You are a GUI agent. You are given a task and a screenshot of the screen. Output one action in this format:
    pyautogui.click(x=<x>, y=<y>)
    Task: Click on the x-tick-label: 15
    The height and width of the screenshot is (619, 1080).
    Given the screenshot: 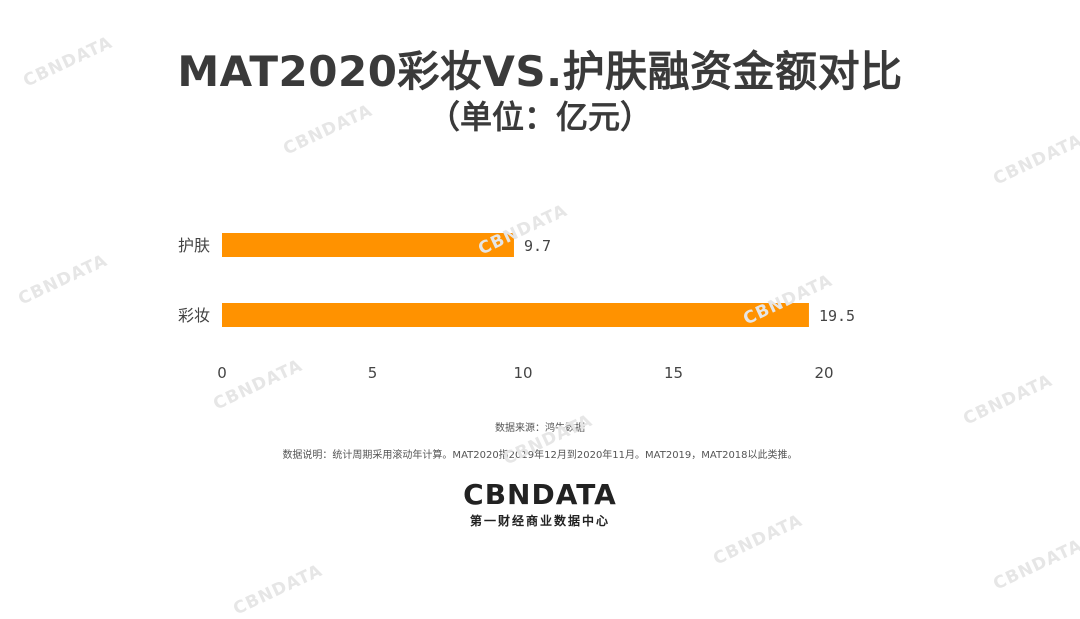 What is the action you would take?
    pyautogui.click(x=673, y=373)
    